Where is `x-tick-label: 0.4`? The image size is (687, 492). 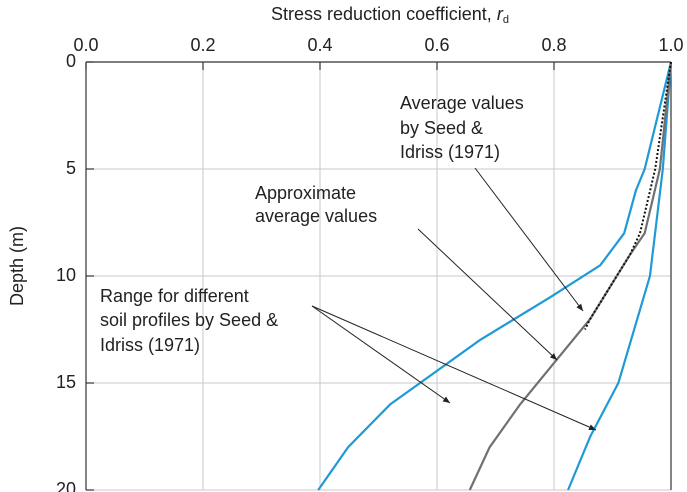
x-tick-label: 0.4 is located at coordinates (319, 45).